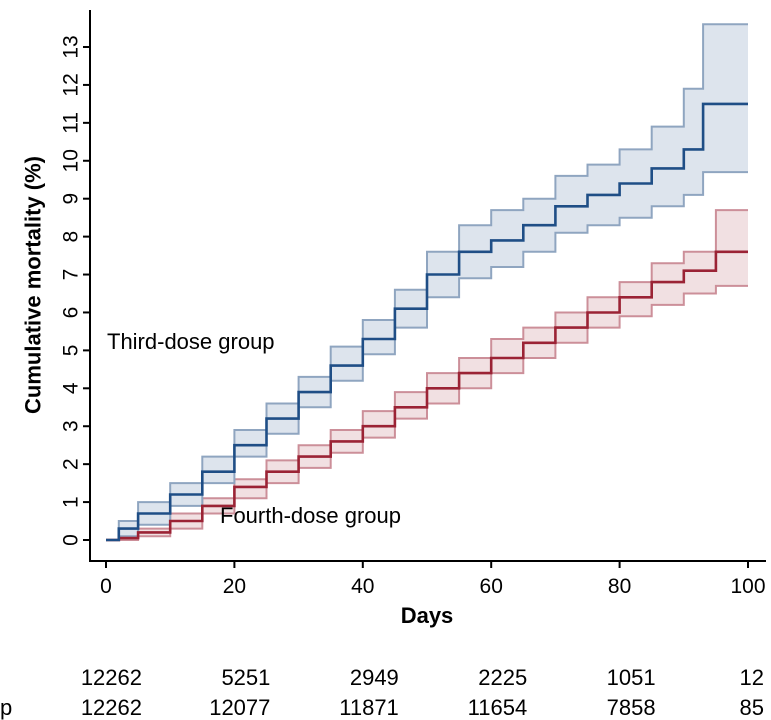 The width and height of the screenshot is (771, 720). I want to click on y-tick-label-4: 4, so click(70, 388).